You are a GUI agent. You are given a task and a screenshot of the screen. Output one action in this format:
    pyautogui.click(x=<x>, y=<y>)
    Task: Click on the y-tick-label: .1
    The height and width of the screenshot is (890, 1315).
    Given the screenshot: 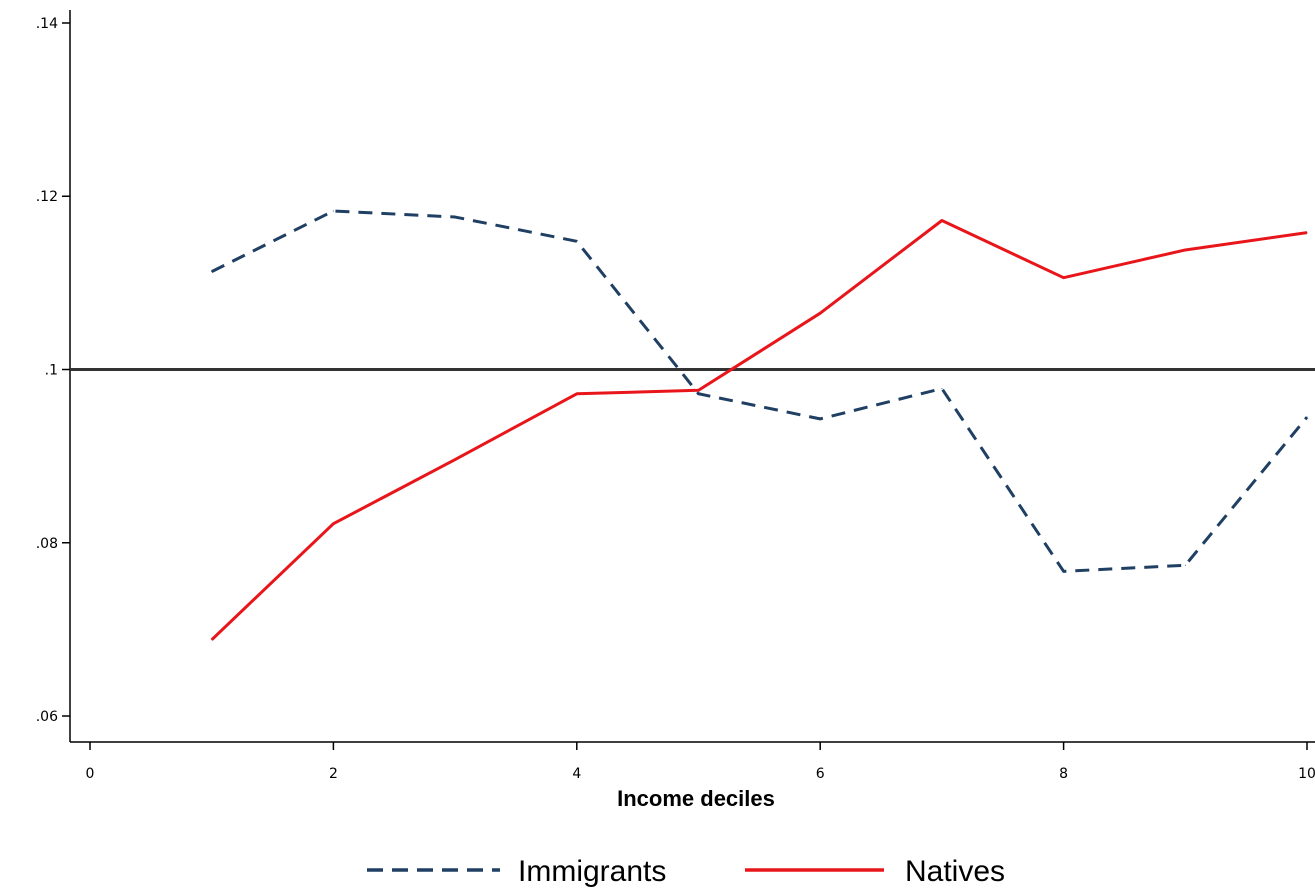 What is the action you would take?
    pyautogui.click(x=51, y=371)
    